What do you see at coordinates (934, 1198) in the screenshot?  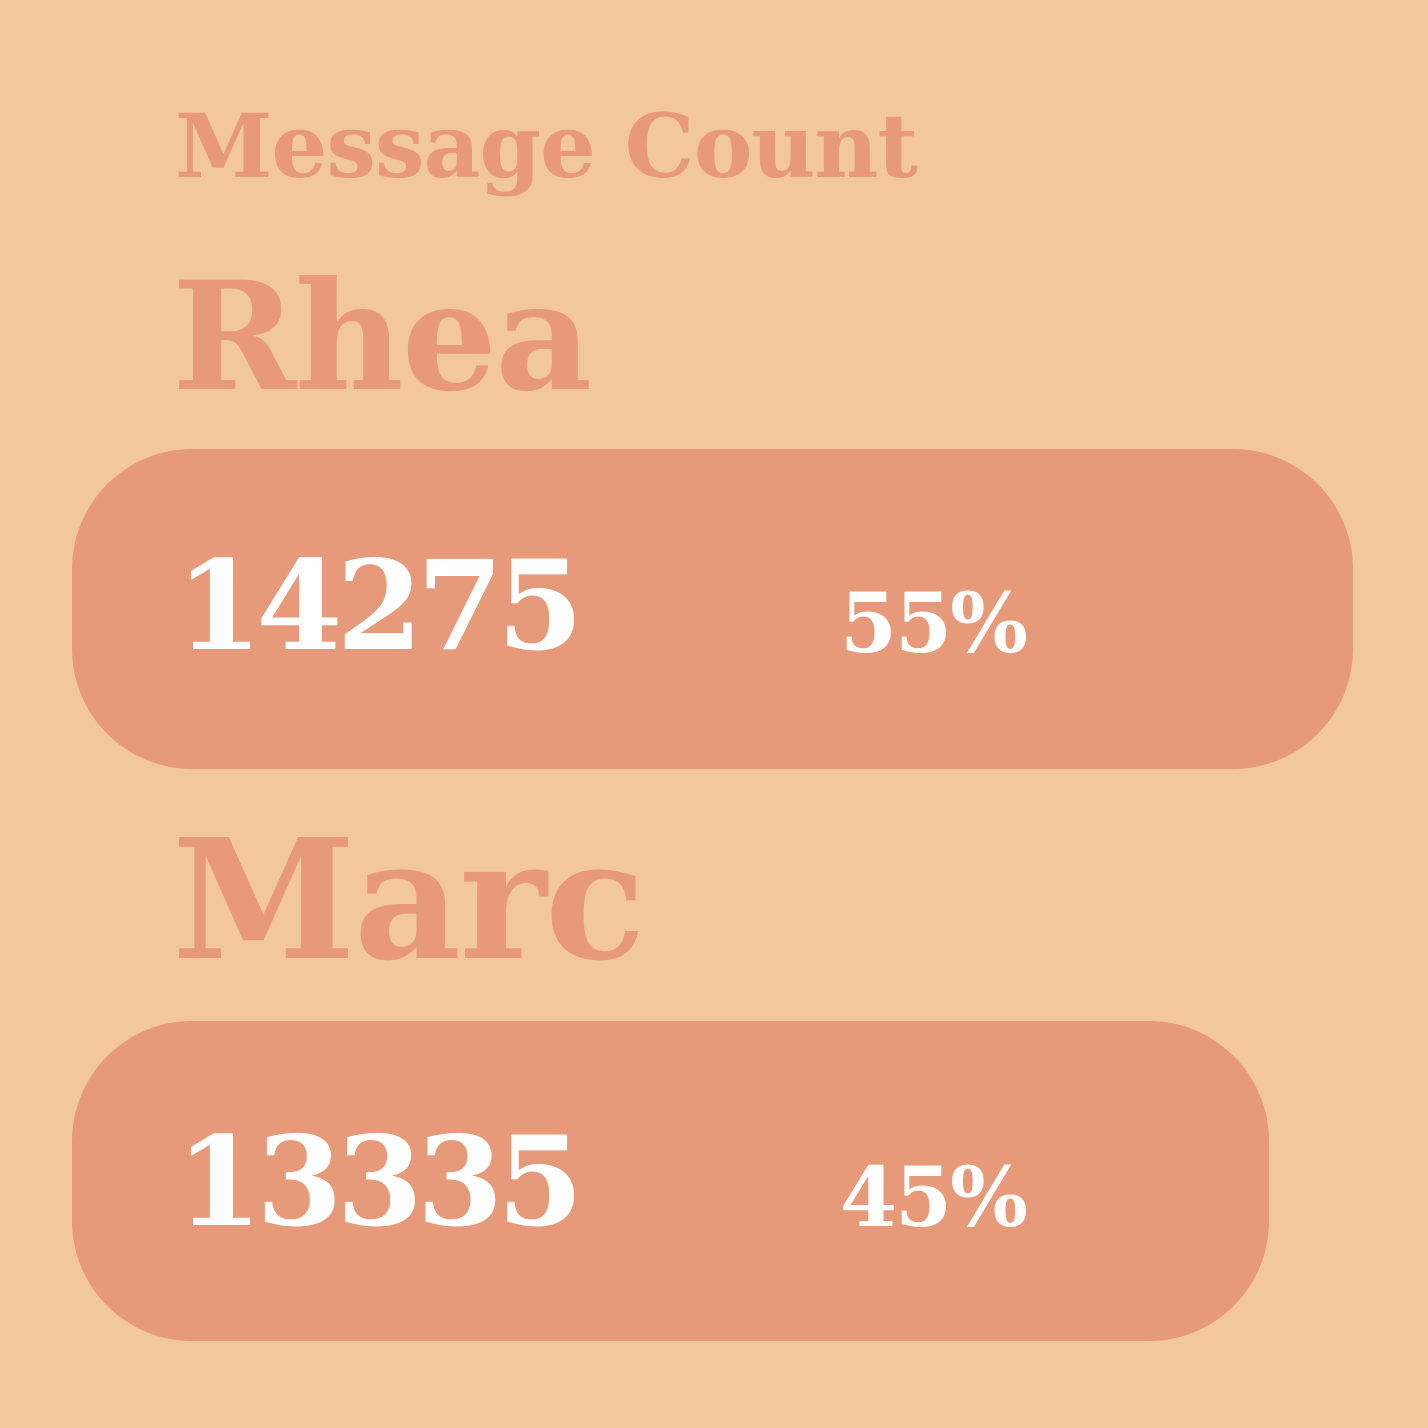 I see `percent-label-marc: 45%` at bounding box center [934, 1198].